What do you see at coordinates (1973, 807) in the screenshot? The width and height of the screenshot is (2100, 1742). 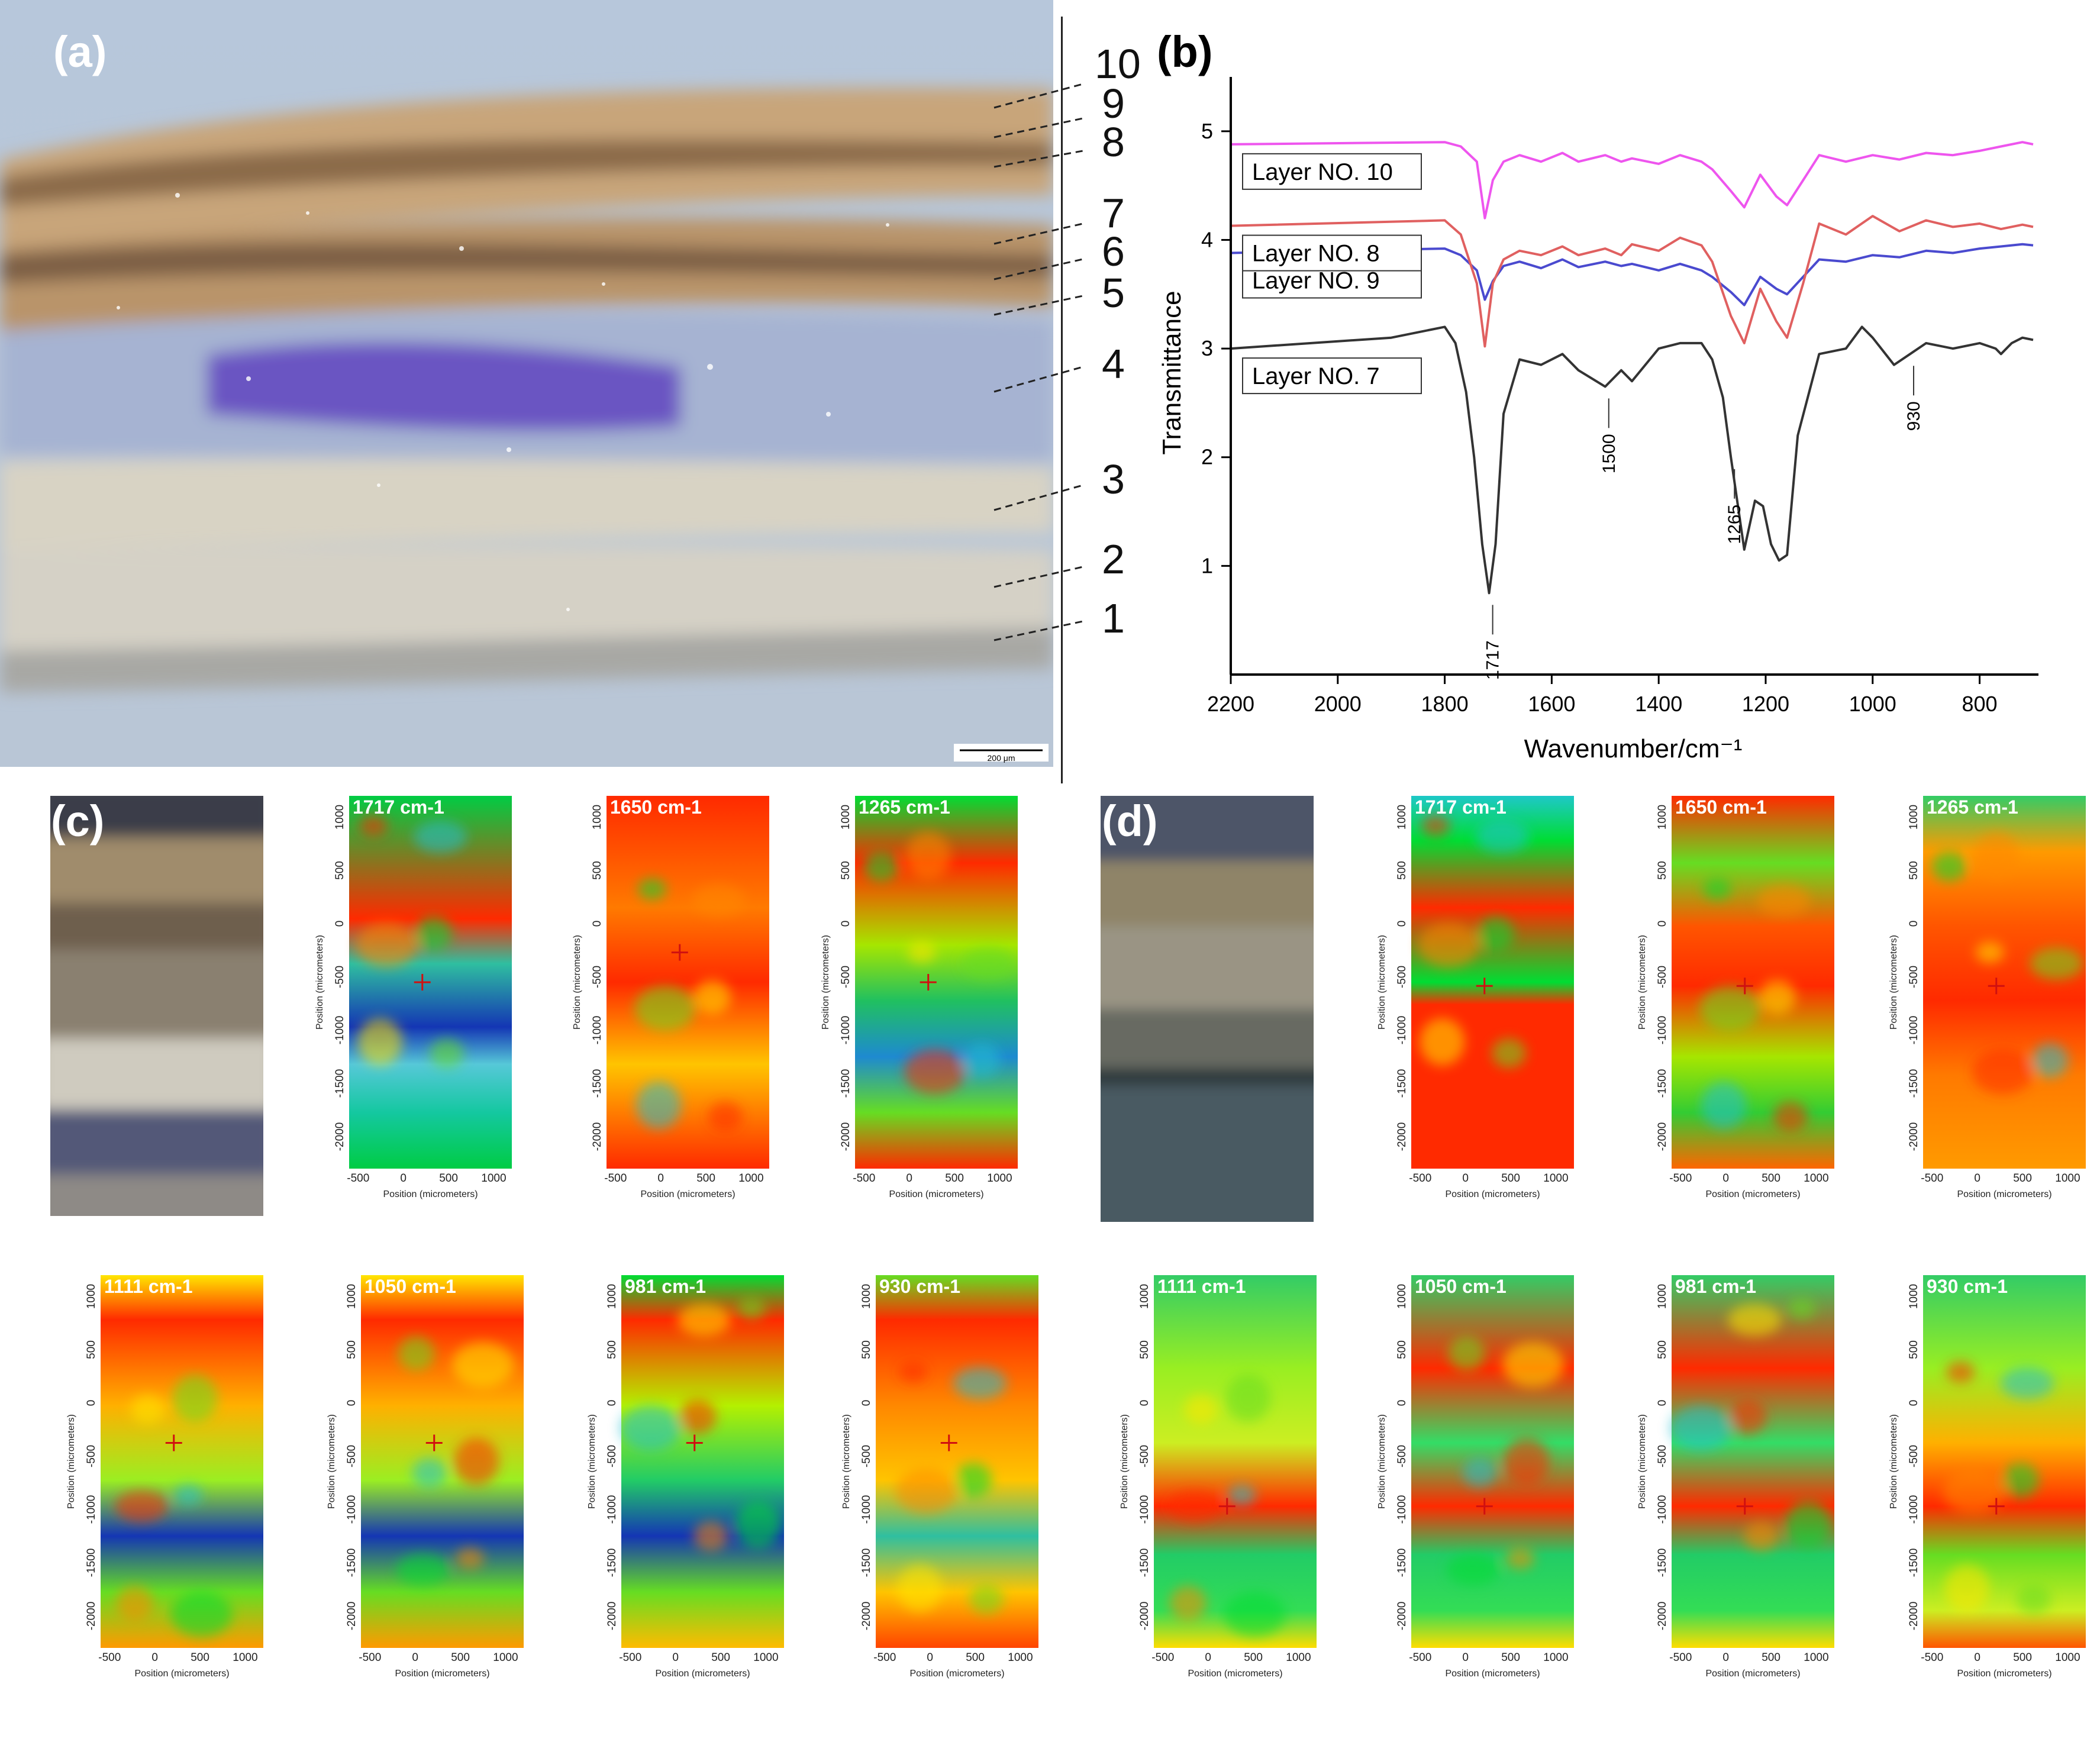 I see `map-title: 1265 cm-1` at bounding box center [1973, 807].